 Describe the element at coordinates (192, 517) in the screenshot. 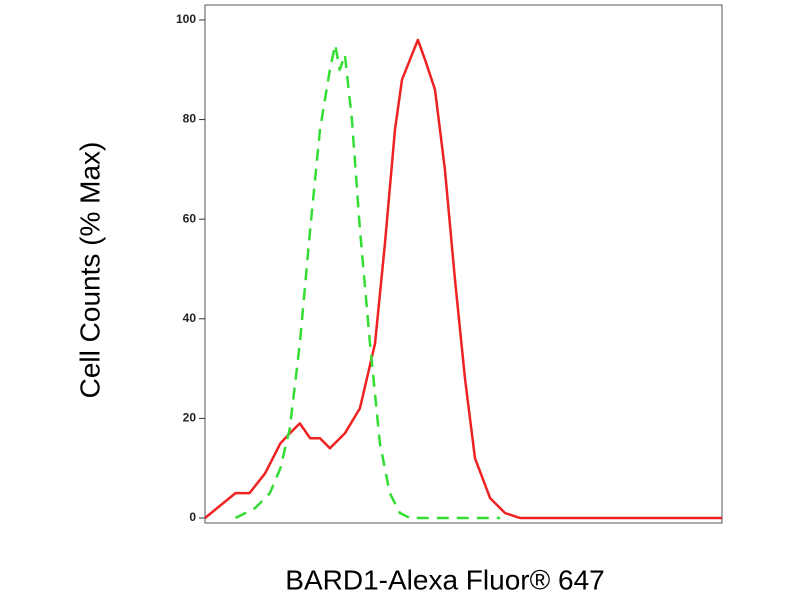

I see `y-tick-label: 0` at that location.